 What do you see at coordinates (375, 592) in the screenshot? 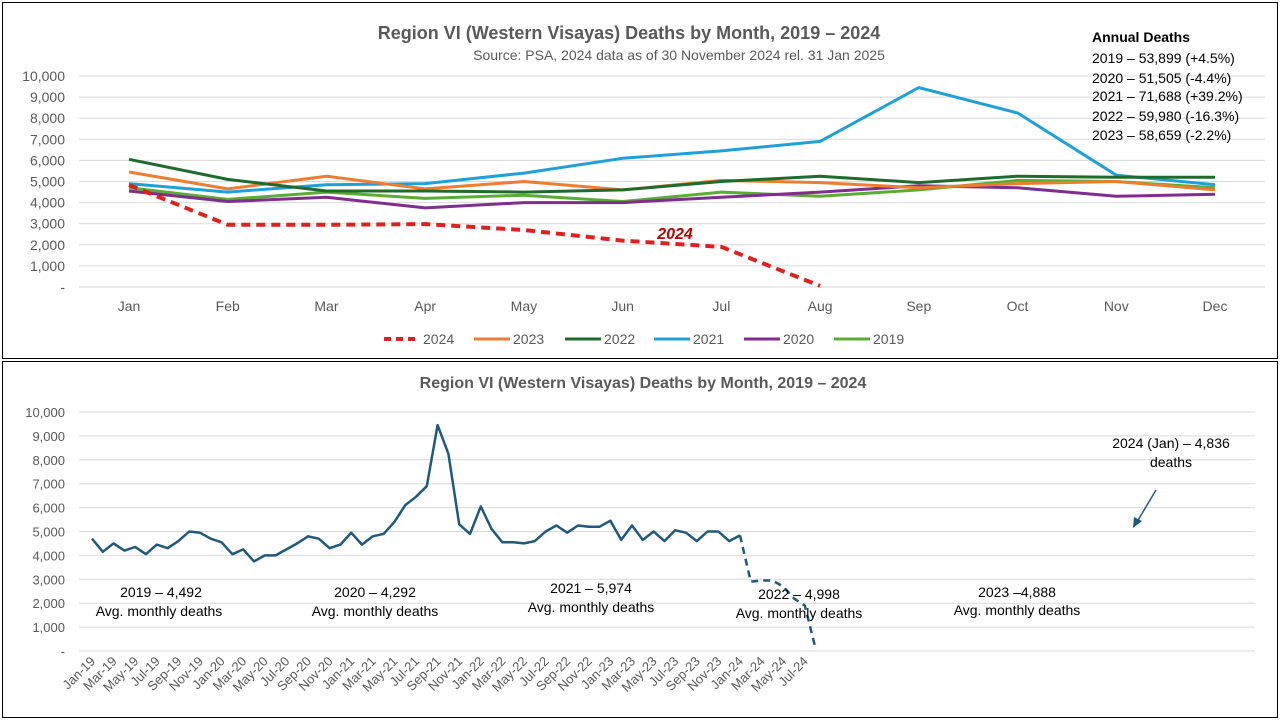
I see `avg-annotation-title: 2020 – 4,292` at bounding box center [375, 592].